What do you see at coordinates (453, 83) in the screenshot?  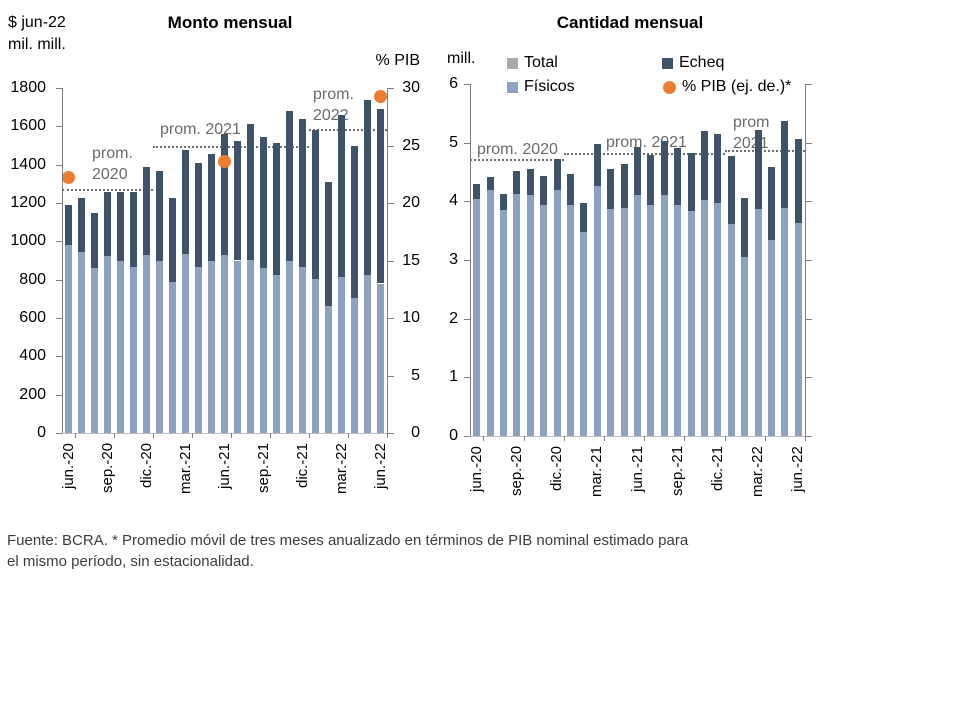 I see `y-tick-label: 6` at bounding box center [453, 83].